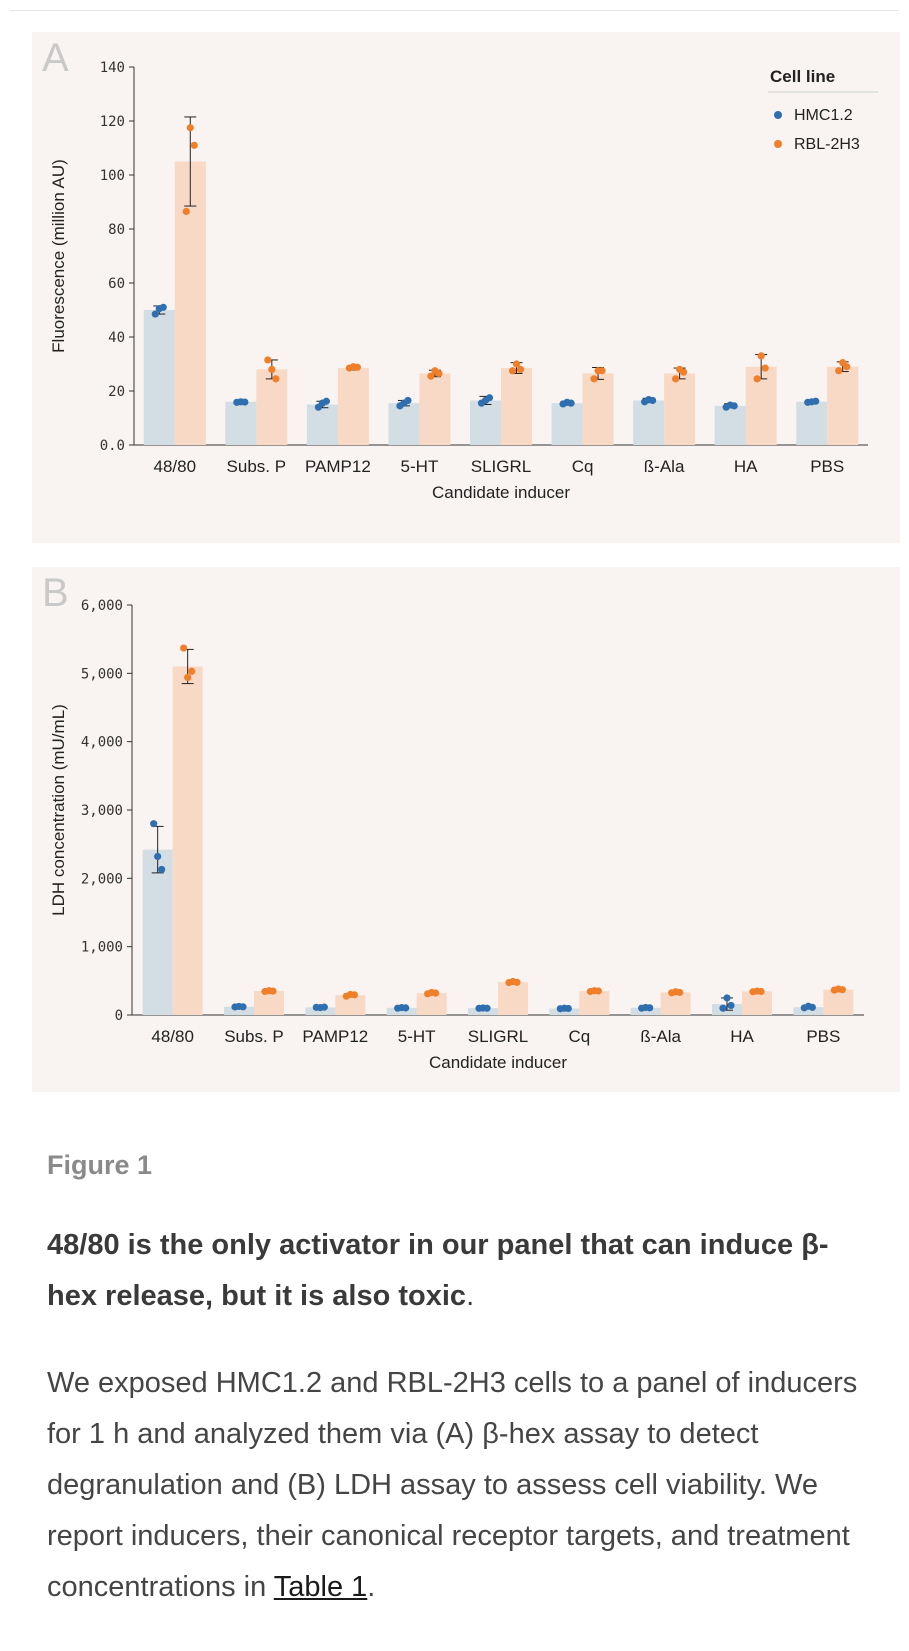 The image size is (909, 1651). I want to click on chart-b-bar-rbl-2h3-ala, so click(675, 1003).